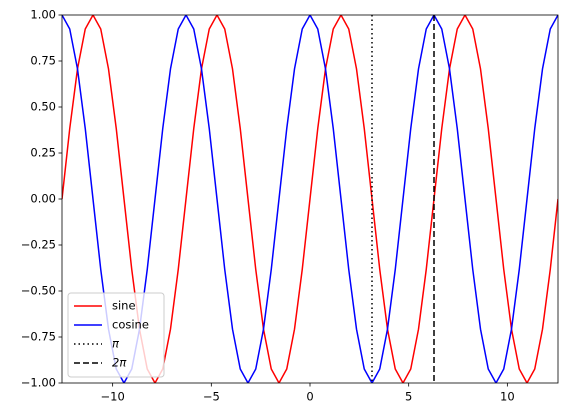 The height and width of the screenshot is (418, 568). I want to click on x-tick-label: −10, so click(113, 397).